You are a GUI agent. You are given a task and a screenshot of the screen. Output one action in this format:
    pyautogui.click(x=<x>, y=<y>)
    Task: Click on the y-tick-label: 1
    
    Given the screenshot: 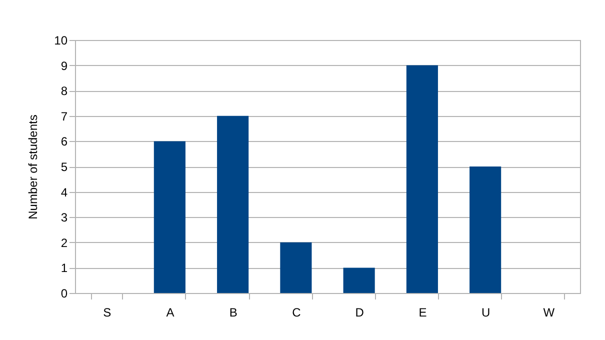 What is the action you would take?
    pyautogui.click(x=64, y=268)
    